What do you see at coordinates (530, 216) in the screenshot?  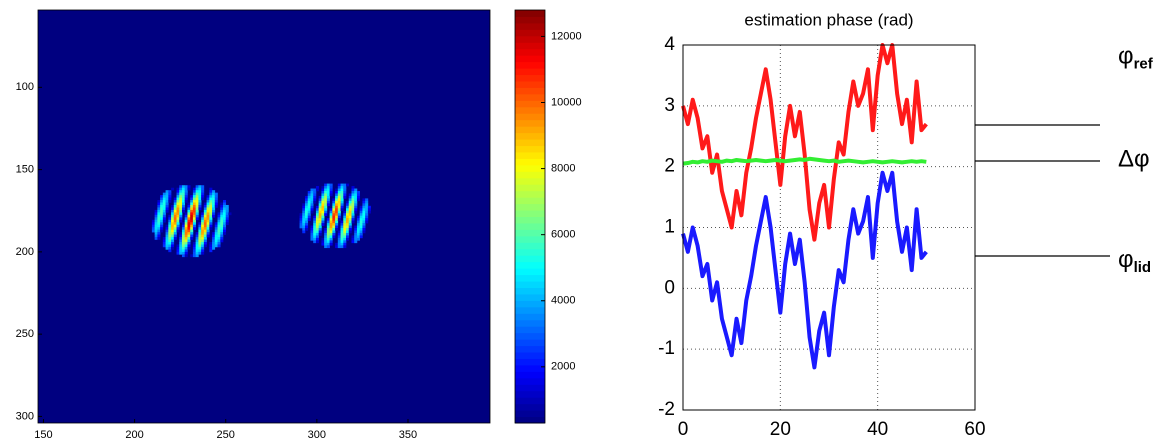 I see `colorbar-frame` at bounding box center [530, 216].